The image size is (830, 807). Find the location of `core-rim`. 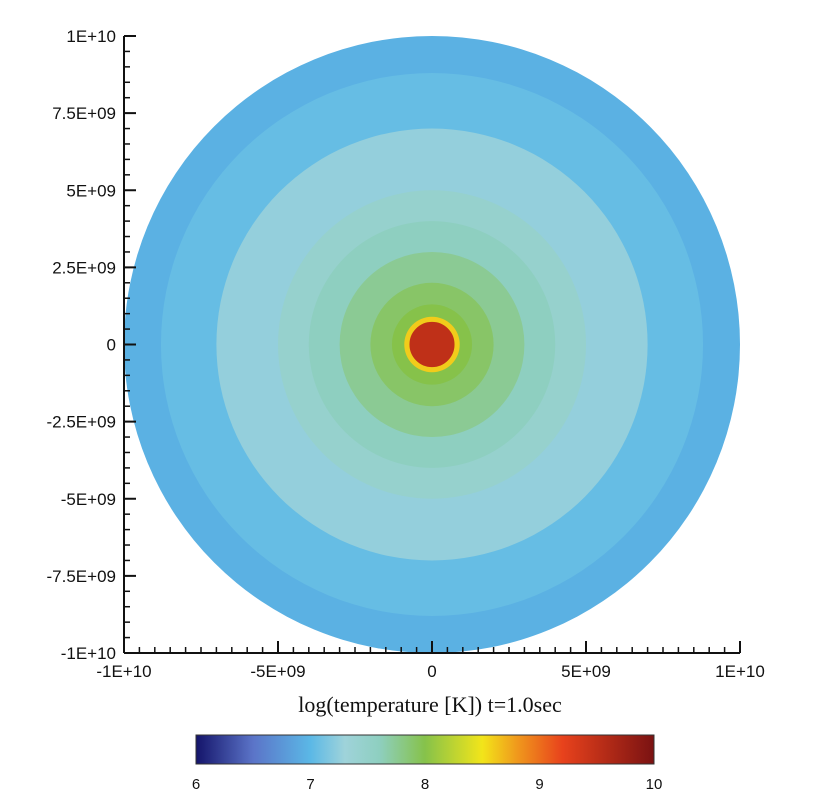

core-rim is located at coordinates (432, 344).